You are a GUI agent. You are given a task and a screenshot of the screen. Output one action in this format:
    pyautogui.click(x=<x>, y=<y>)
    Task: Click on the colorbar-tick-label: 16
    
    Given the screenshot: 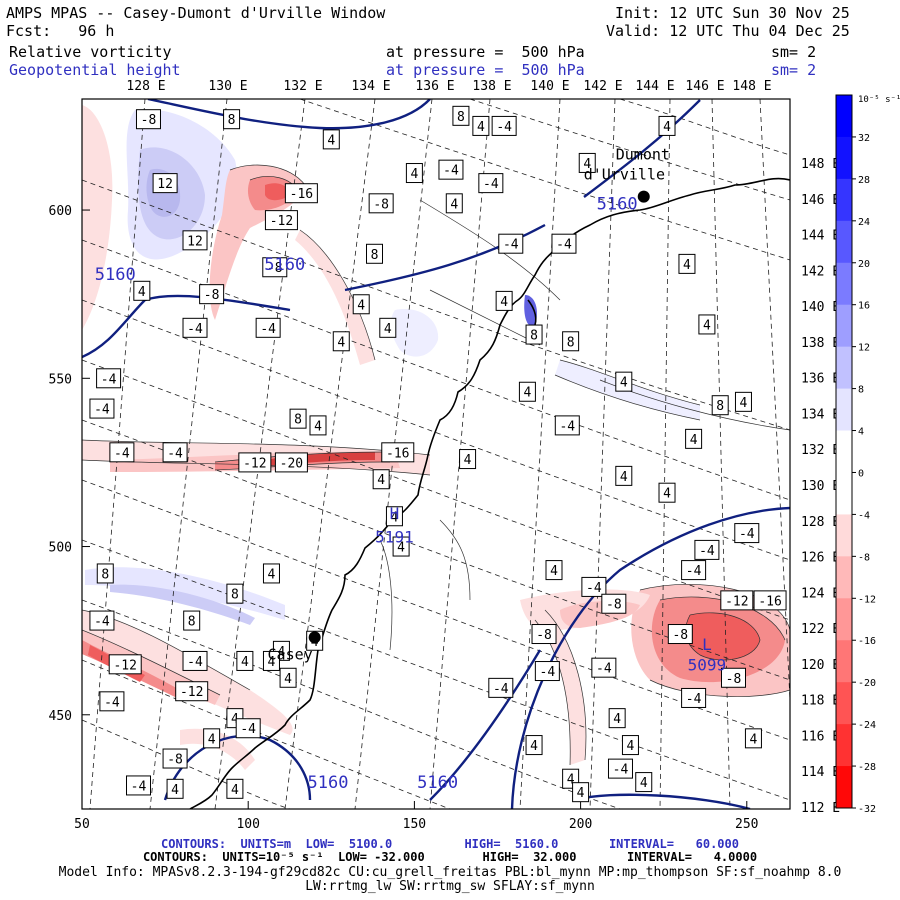 What is the action you would take?
    pyautogui.click(x=864, y=306)
    